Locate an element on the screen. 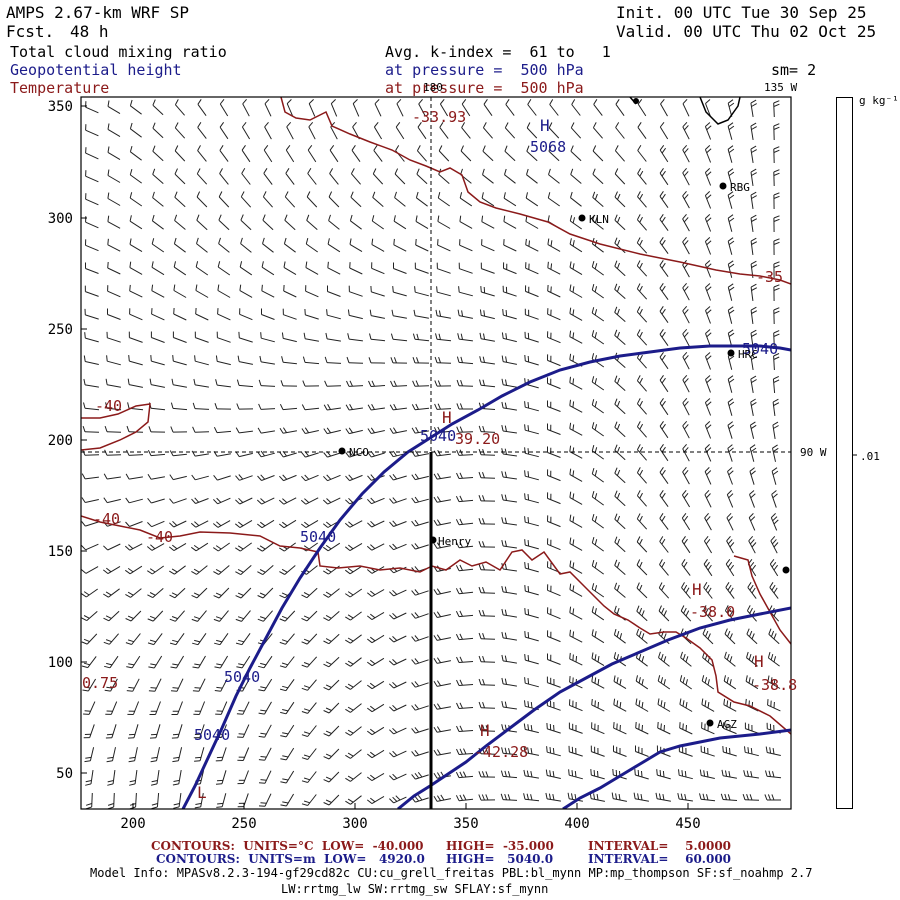 This screenshot has height=900, width=900. height-label: 5040 is located at coordinates (760, 349).